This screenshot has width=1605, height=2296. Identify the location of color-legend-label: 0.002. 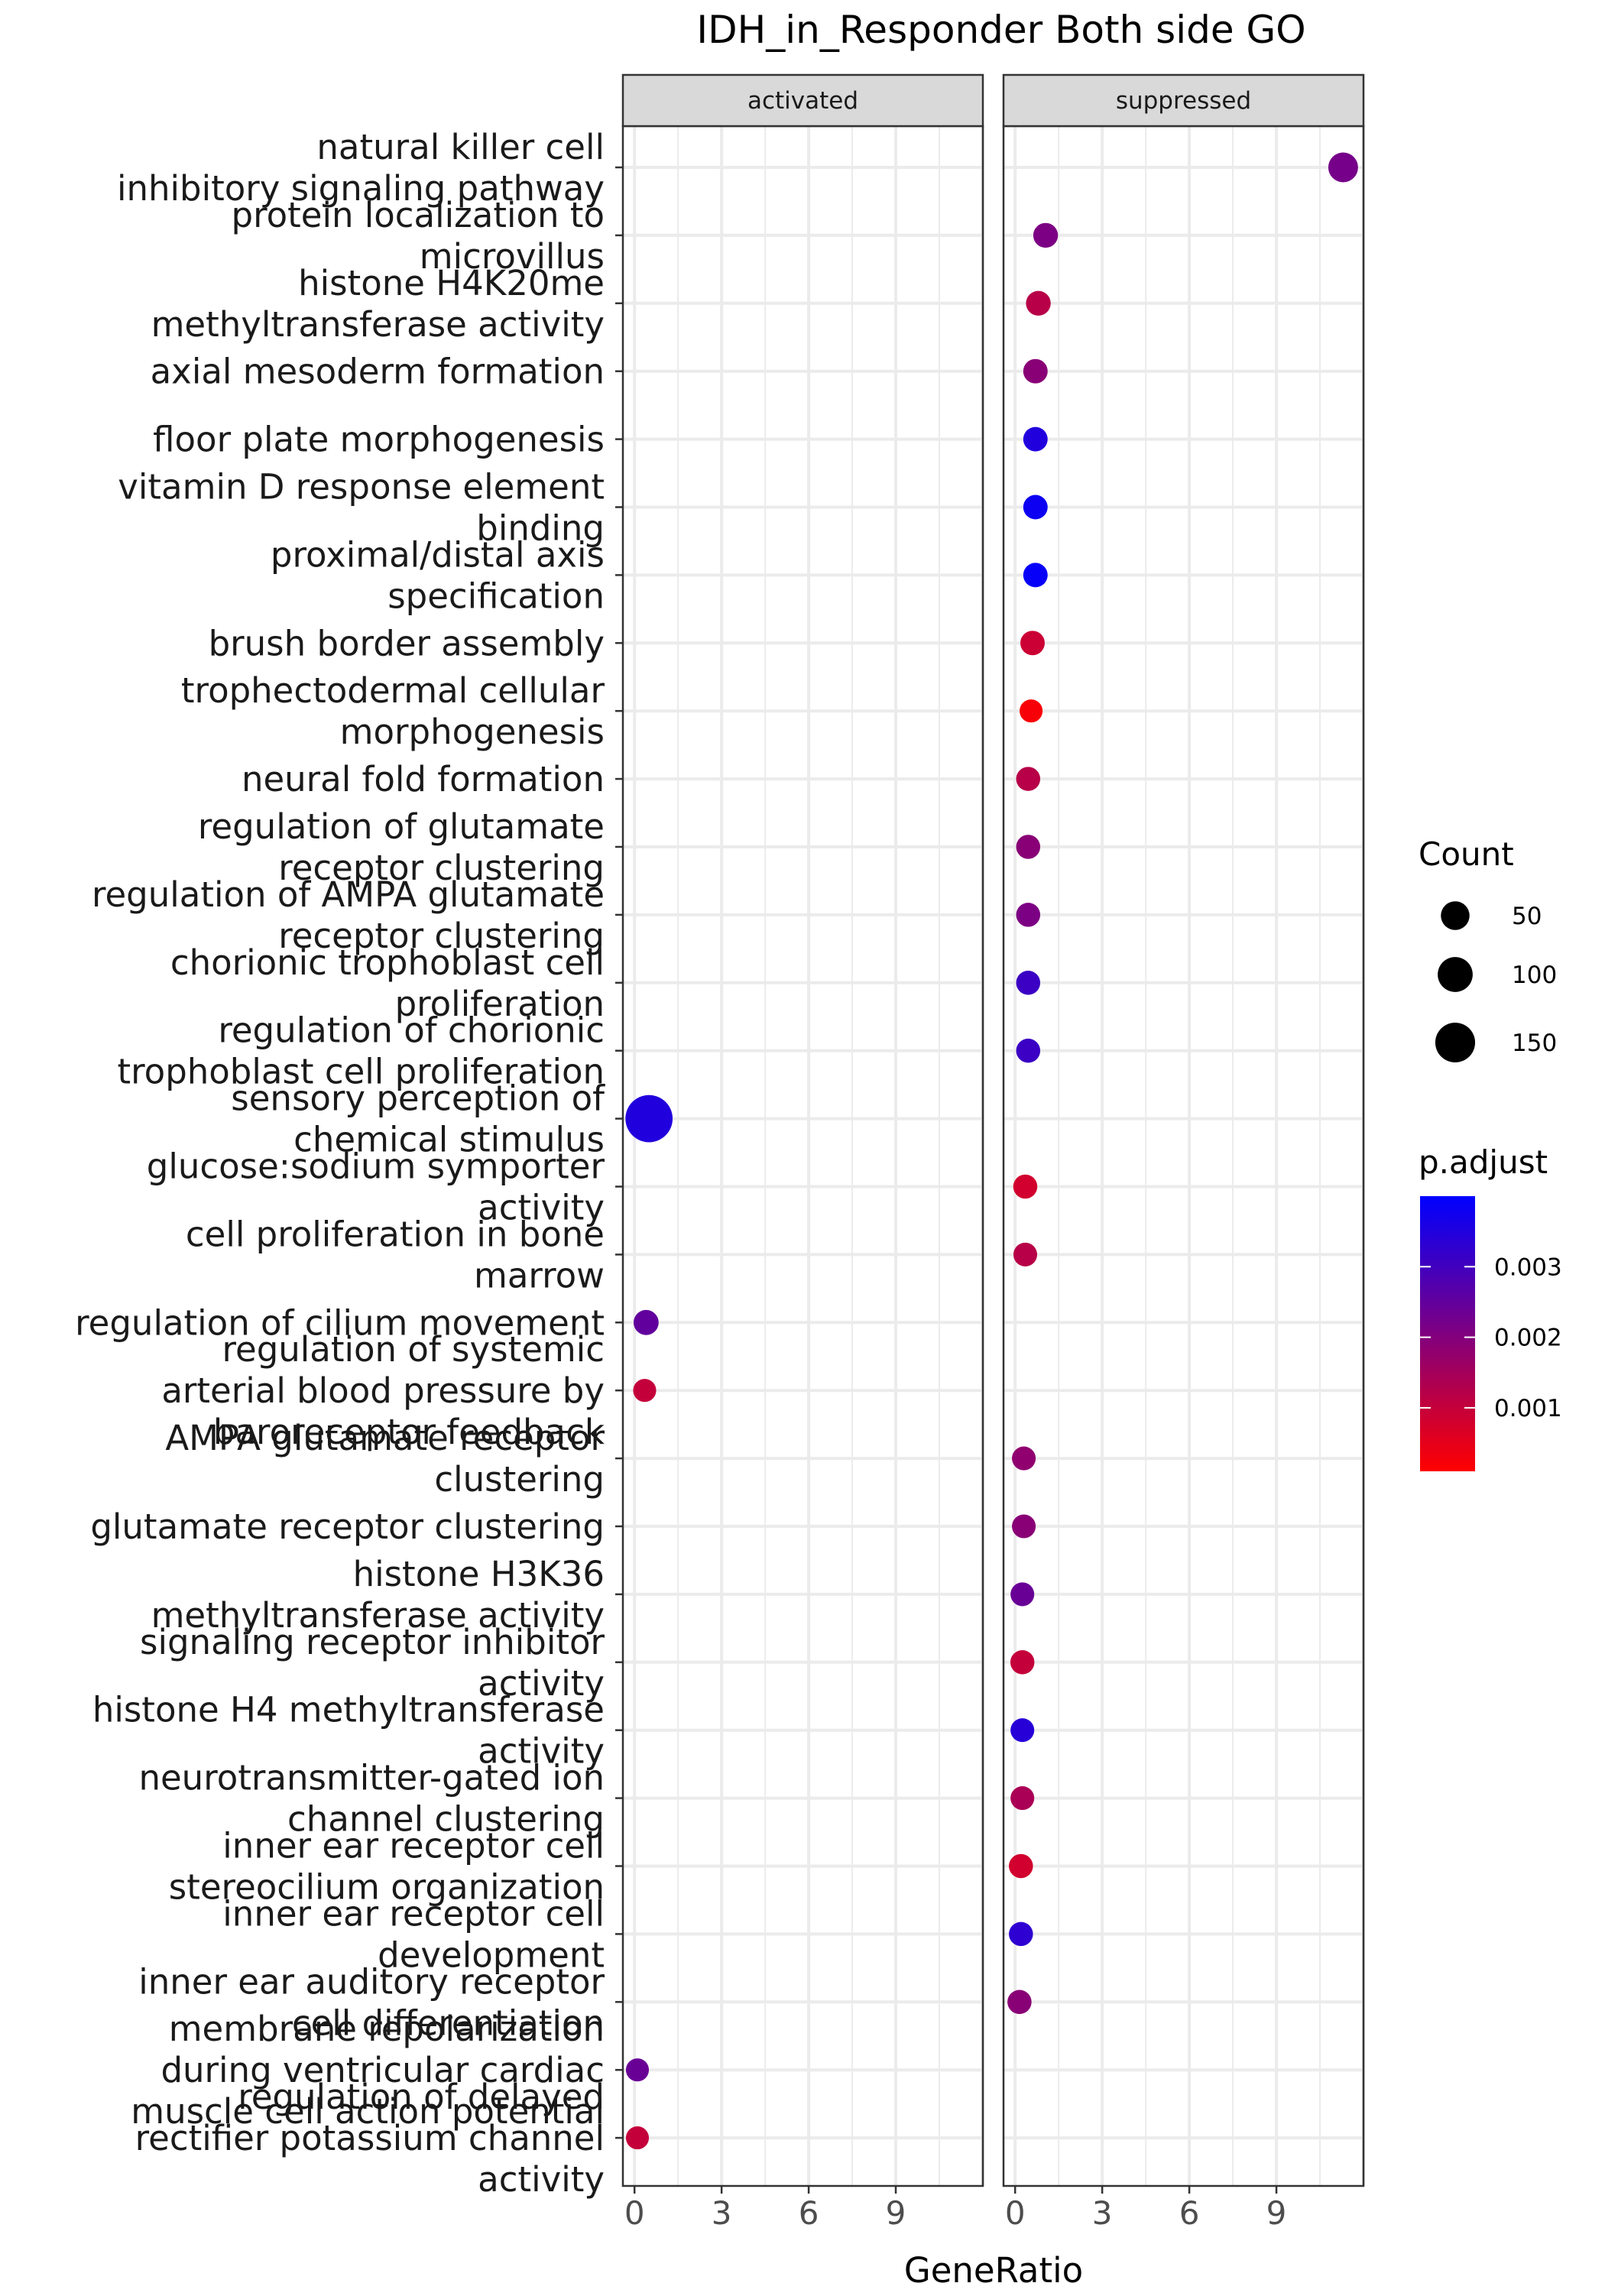
(1528, 1338).